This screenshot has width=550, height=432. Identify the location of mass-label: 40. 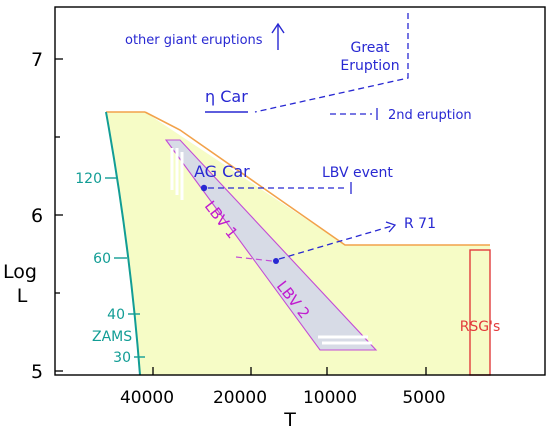
(116, 315).